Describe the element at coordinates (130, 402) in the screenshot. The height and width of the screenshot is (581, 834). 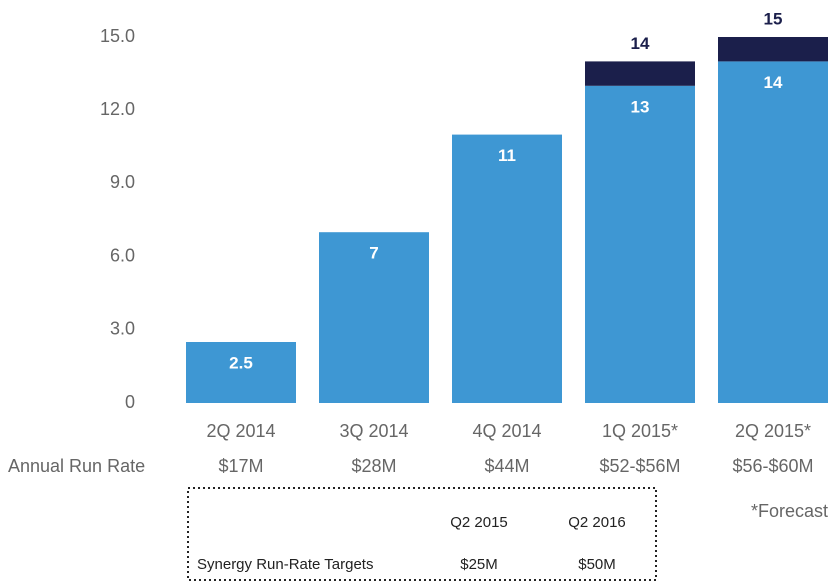
I see `y-tick-label: 0` at that location.